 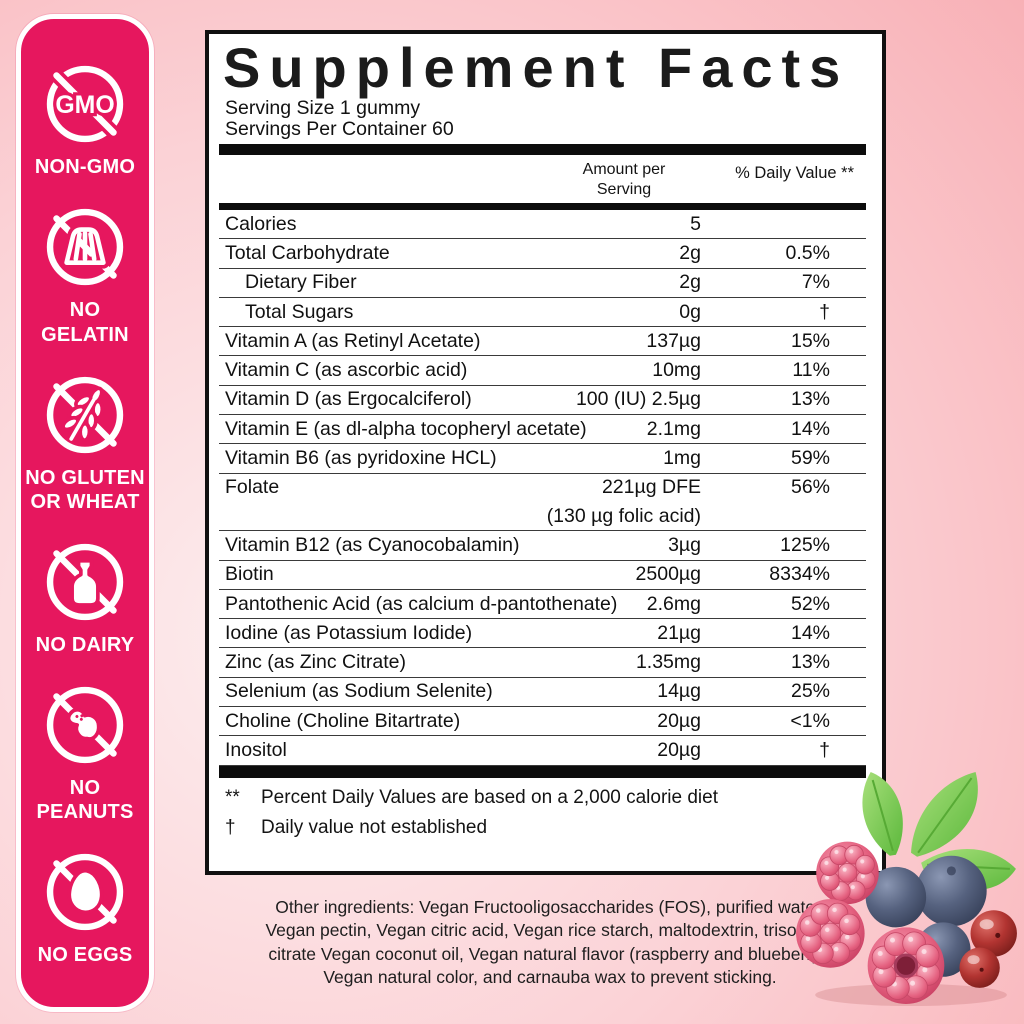 What do you see at coordinates (542, 149) in the screenshot?
I see `divider-thick-top` at bounding box center [542, 149].